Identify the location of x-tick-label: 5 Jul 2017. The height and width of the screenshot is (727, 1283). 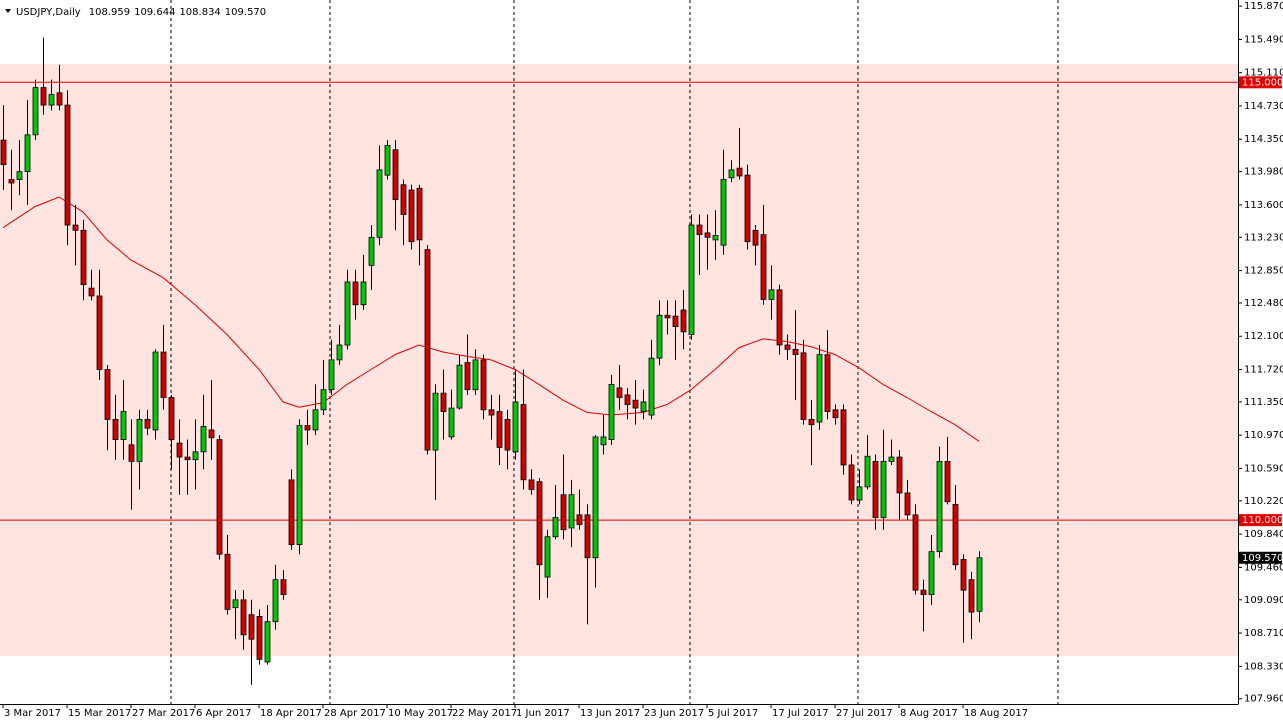
(733, 713).